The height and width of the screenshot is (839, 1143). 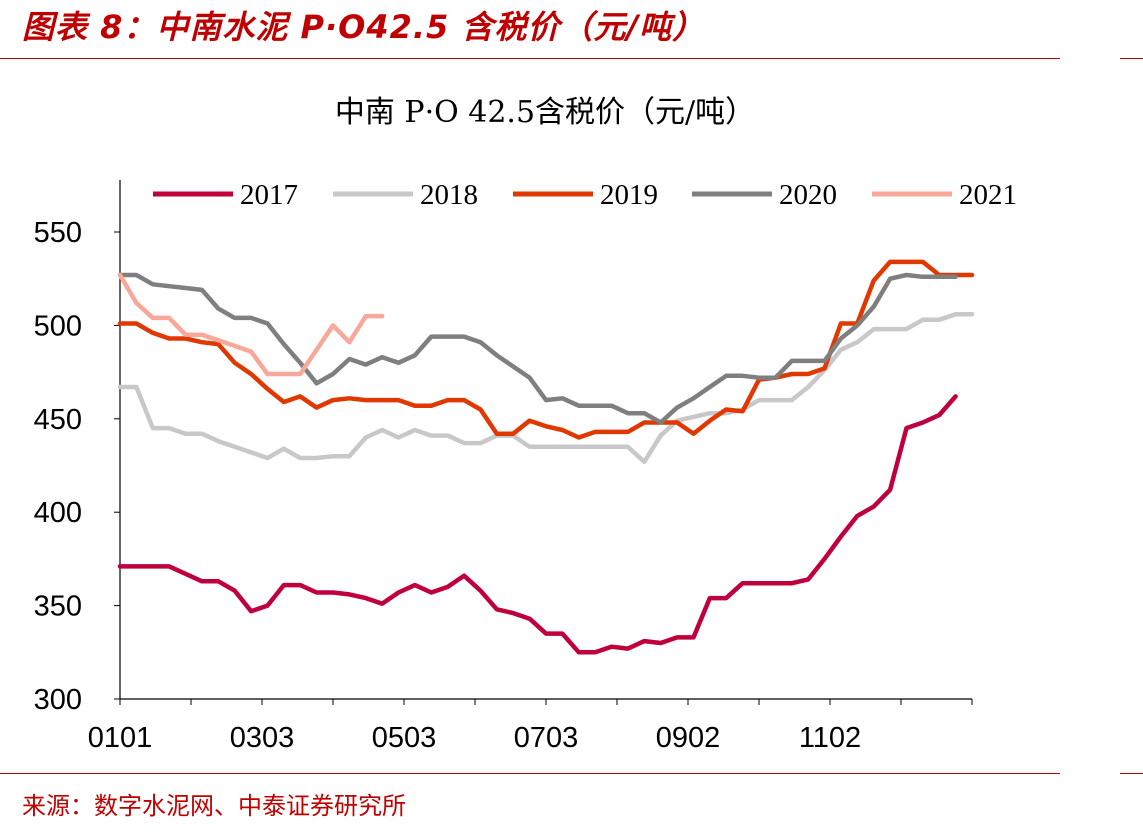 What do you see at coordinates (364, 27) in the screenshot?
I see `figure-title: 图表 8：中南水泥 P·O42.5 含税价（元/吨）` at bounding box center [364, 27].